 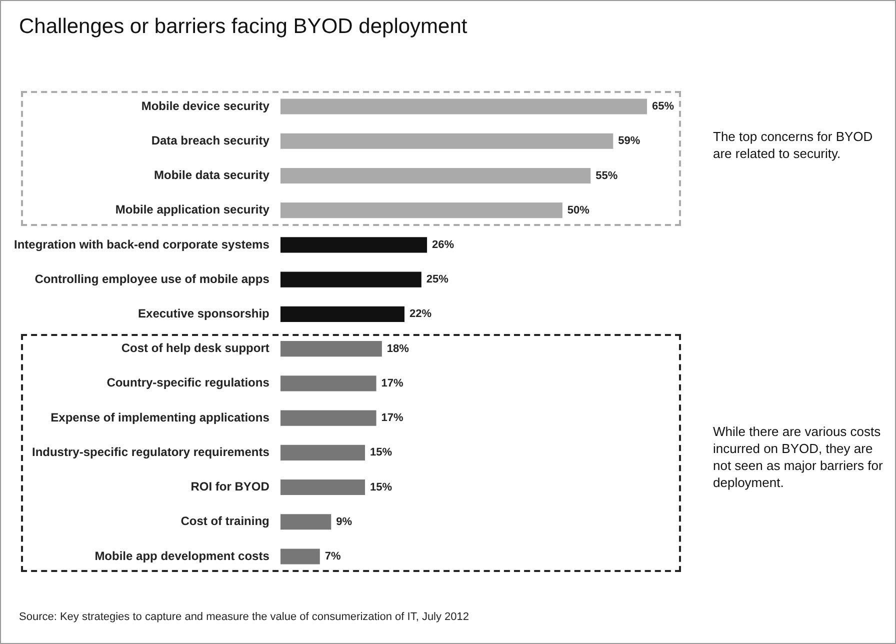 I want to click on chart-title: Challenges or barriers facing BYOD deployment, so click(x=243, y=27).